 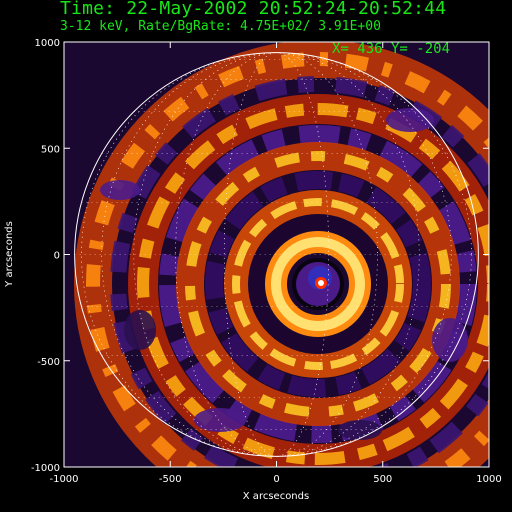 What do you see at coordinates (9, 254) in the screenshot?
I see `y-axis-label: Y arcseconds` at bounding box center [9, 254].